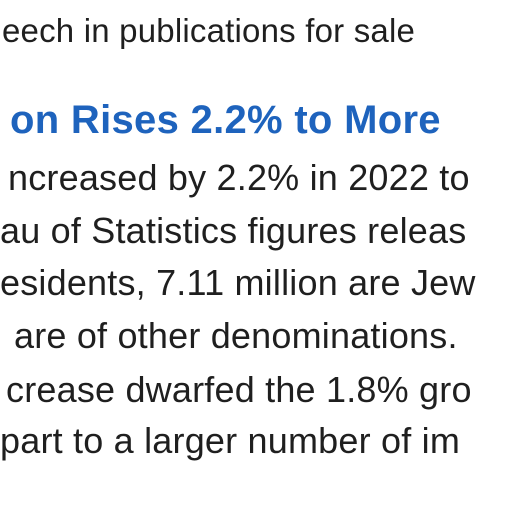 Image resolution: width=512 pixels, height=512 pixels. Describe the element at coordinates (236, 335) in the screenshot. I see `body-line-4: are of other denominations.` at that location.